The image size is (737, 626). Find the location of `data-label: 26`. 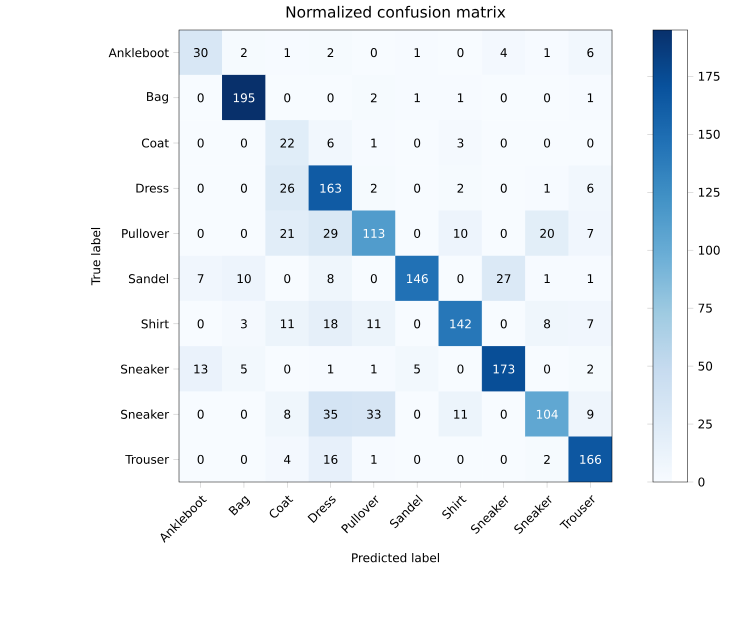

data-label: 26 is located at coordinates (287, 188).